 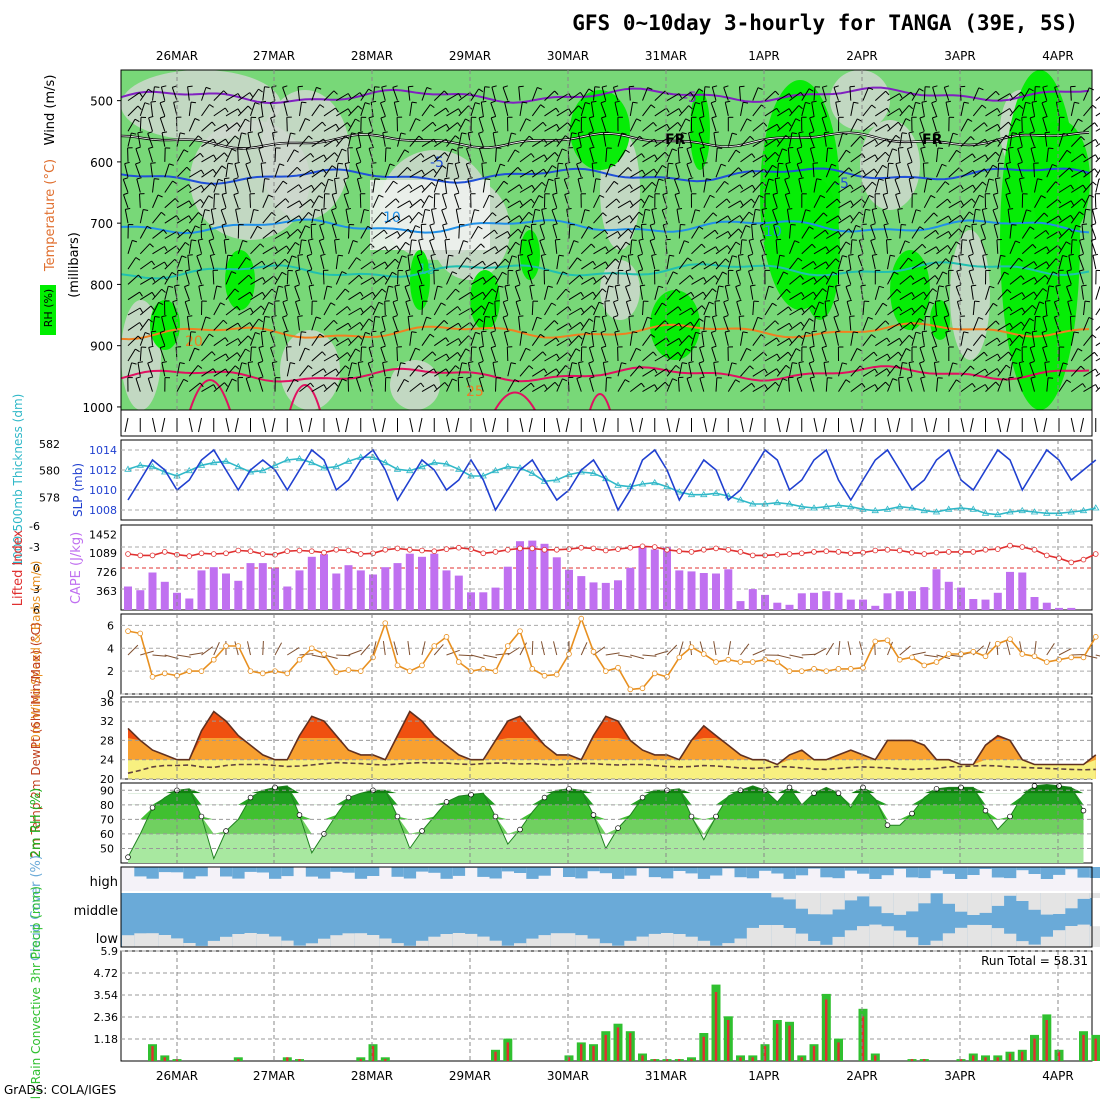 I want to click on cloud-label: Cloud Cover (%), so click(x=36, y=908).